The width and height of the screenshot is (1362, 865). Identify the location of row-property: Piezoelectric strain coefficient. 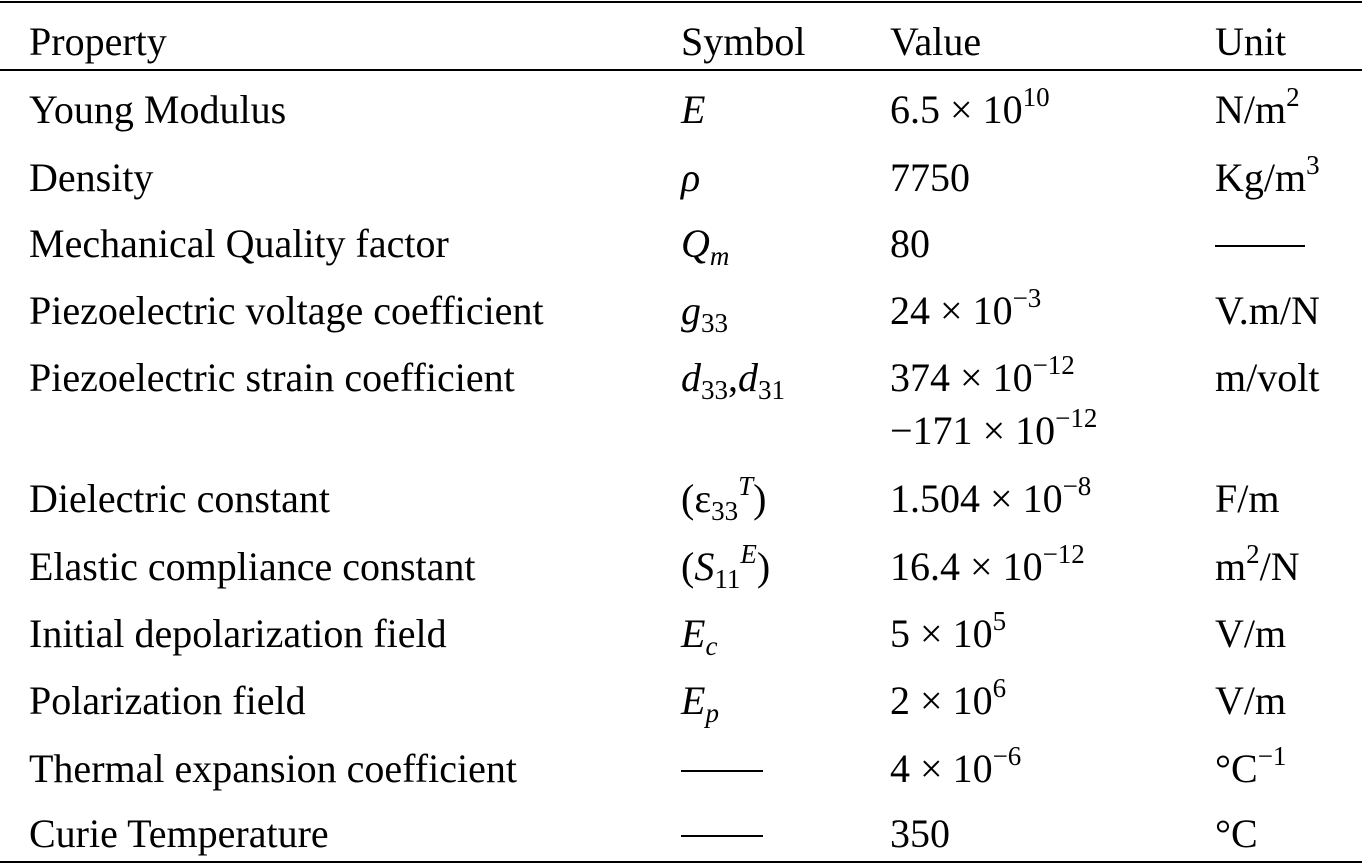
(272, 377).